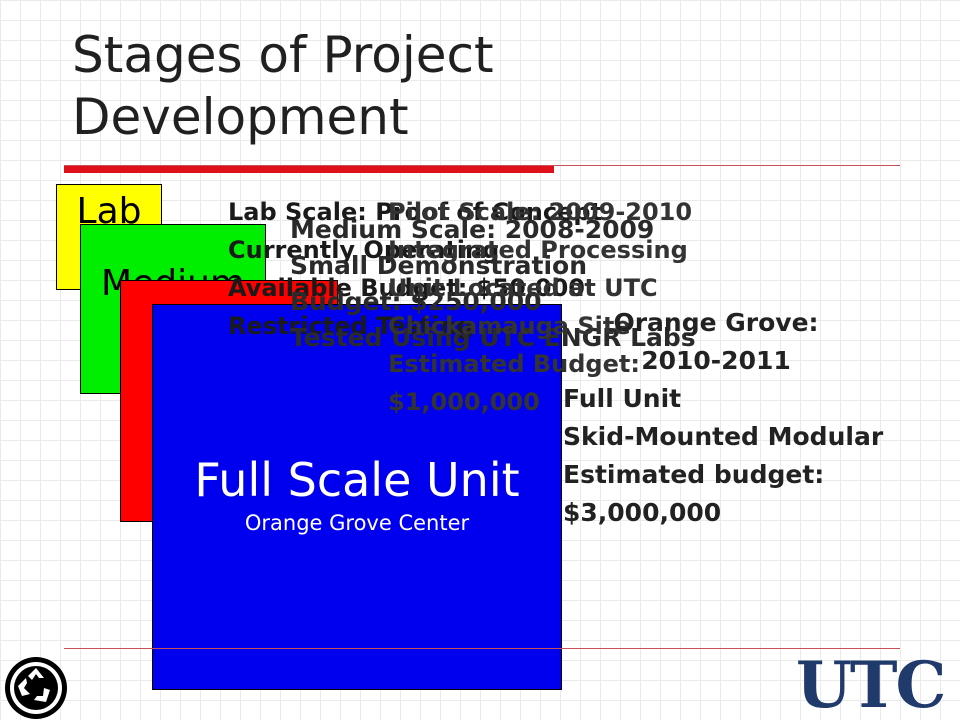 This screenshot has width=960, height=724. I want to click on stage-text-pilot-line: Pilot Scale: 2009-2010, so click(540, 212).